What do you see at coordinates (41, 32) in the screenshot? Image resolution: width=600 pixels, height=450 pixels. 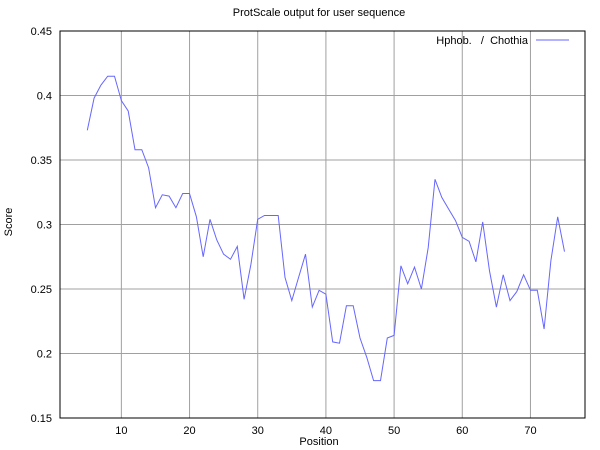 I see `y-tick-label: 0.45` at bounding box center [41, 32].